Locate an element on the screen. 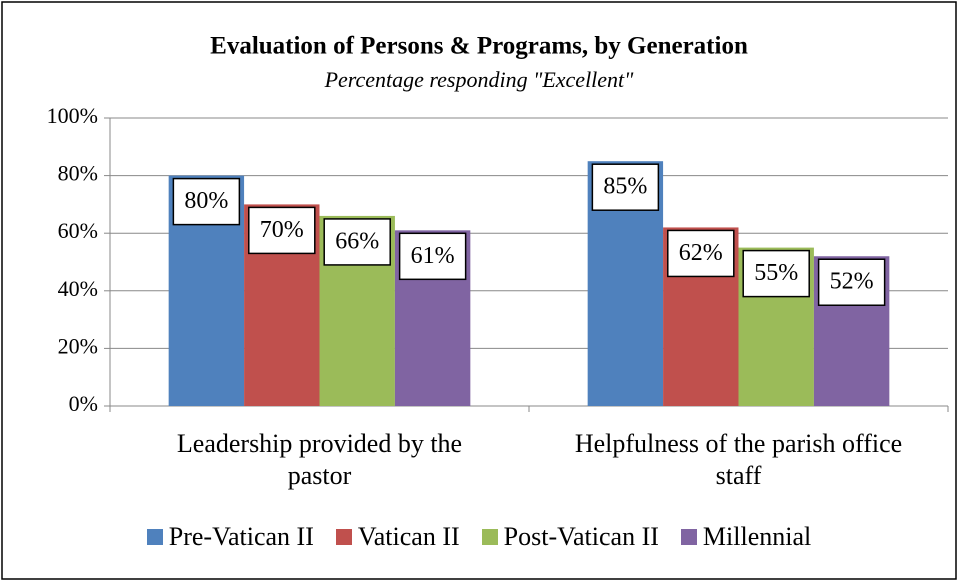  value-label: 85% is located at coordinates (625, 187).